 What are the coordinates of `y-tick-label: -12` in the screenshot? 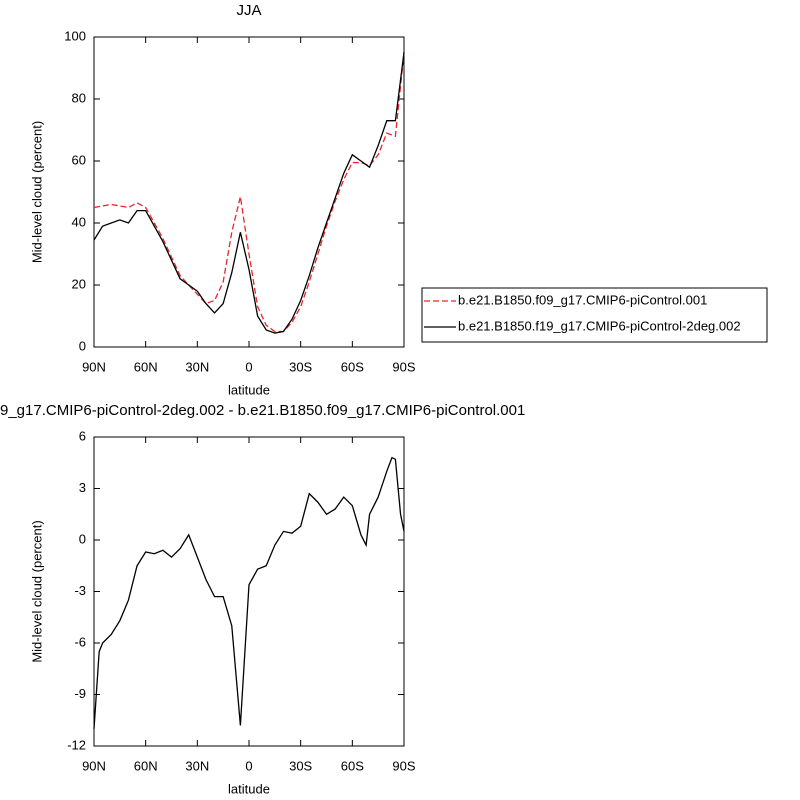 It's located at (76, 744).